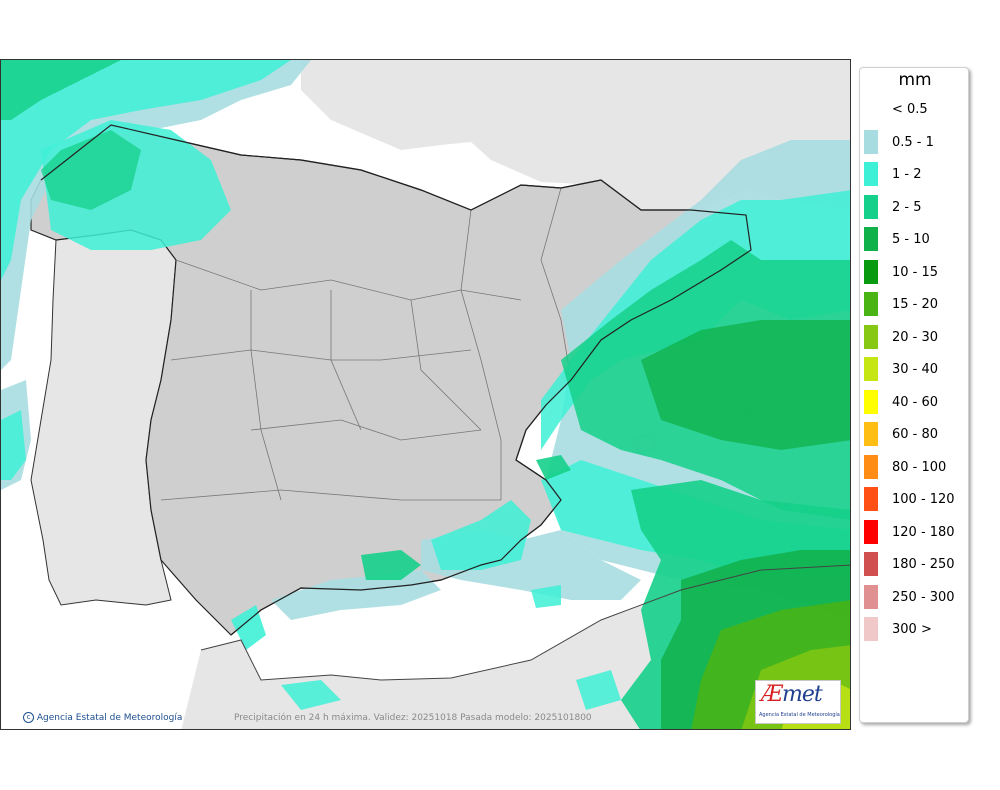 This screenshot has width=1000, height=790. I want to click on legend-label: 180 - 250, so click(923, 564).